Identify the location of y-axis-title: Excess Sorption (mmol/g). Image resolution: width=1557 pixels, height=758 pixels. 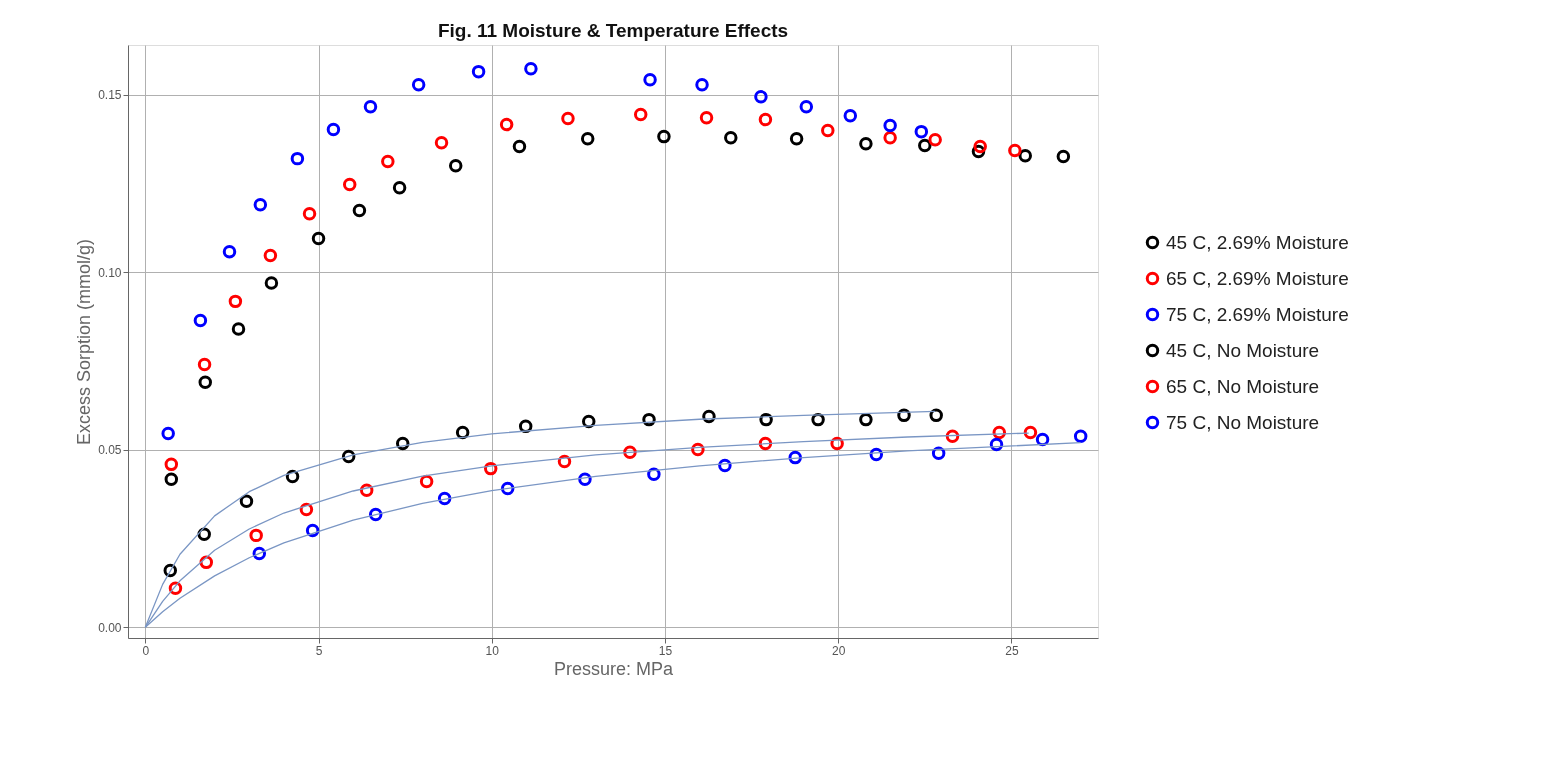
(84, 342).